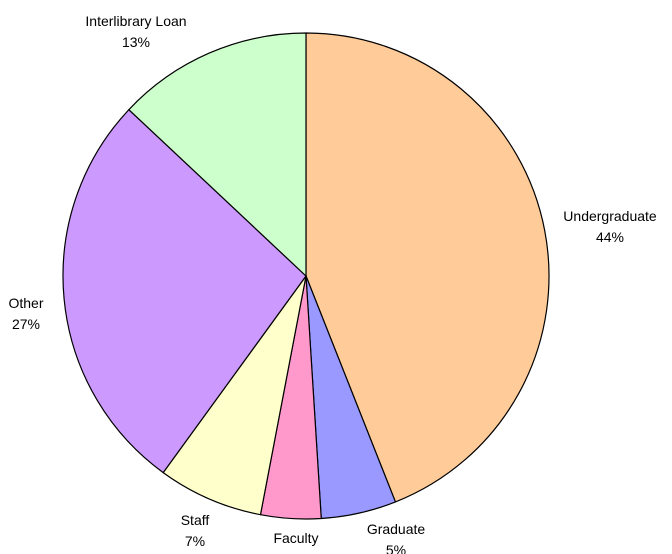 Image resolution: width=672 pixels, height=554 pixels. What do you see at coordinates (195, 520) in the screenshot?
I see `slice-label-staff: Staff` at bounding box center [195, 520].